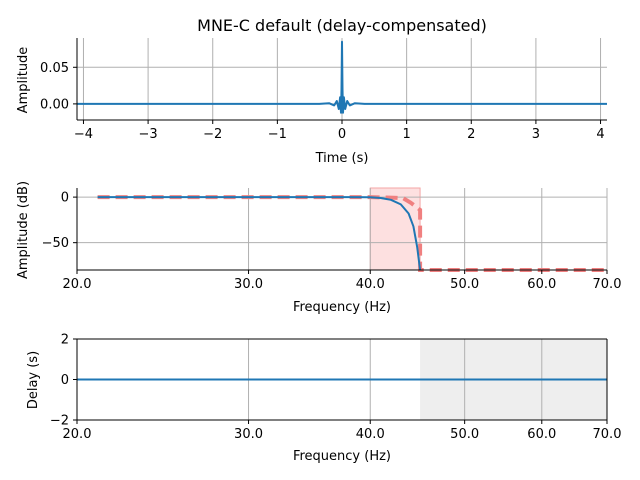  Describe the element at coordinates (342, 158) in the screenshot. I see `impulse-x-label: Time (s)` at that location.